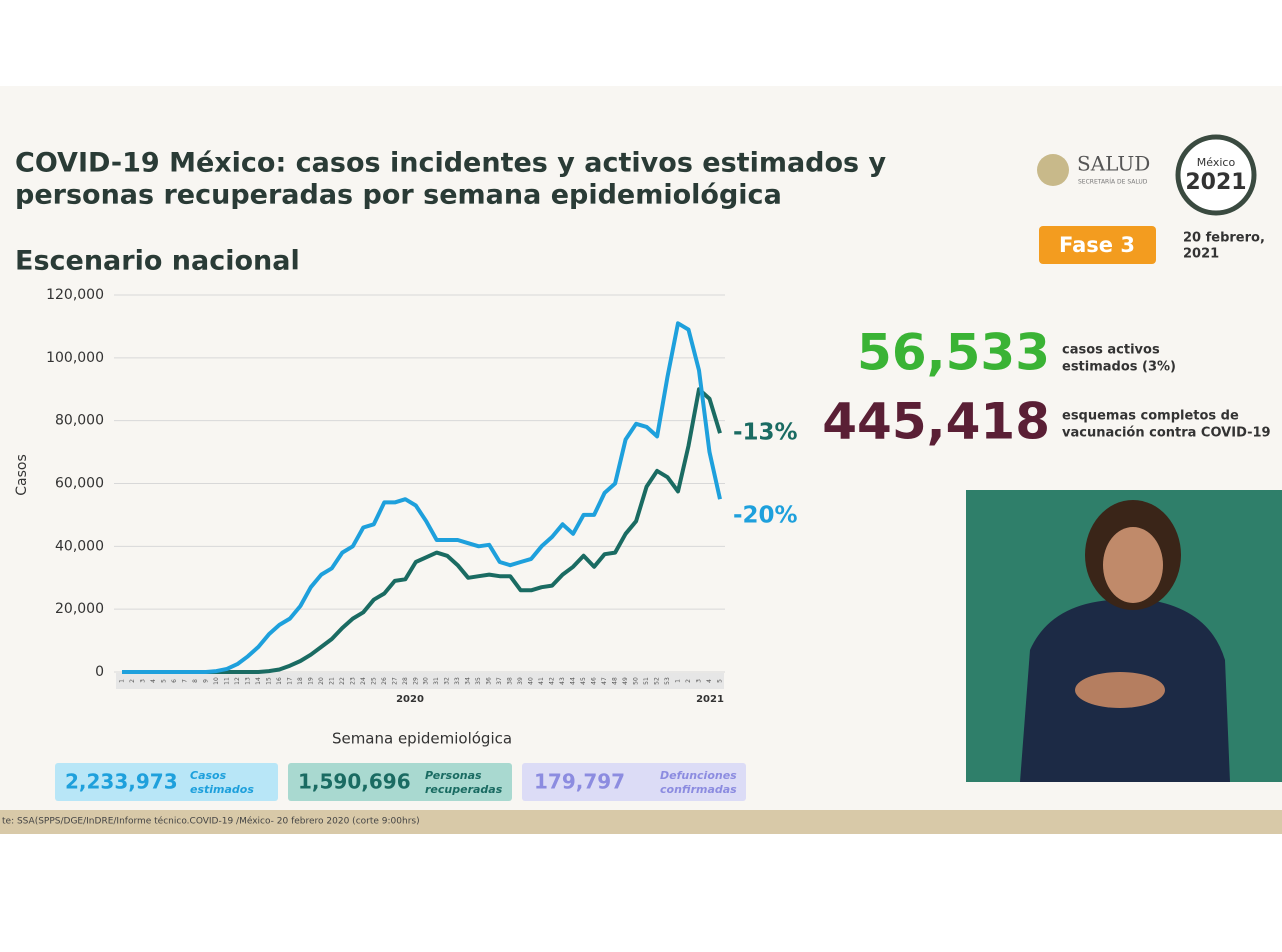 The image size is (1282, 952). I want to click on x-tick-label: 11, so click(226, 681).